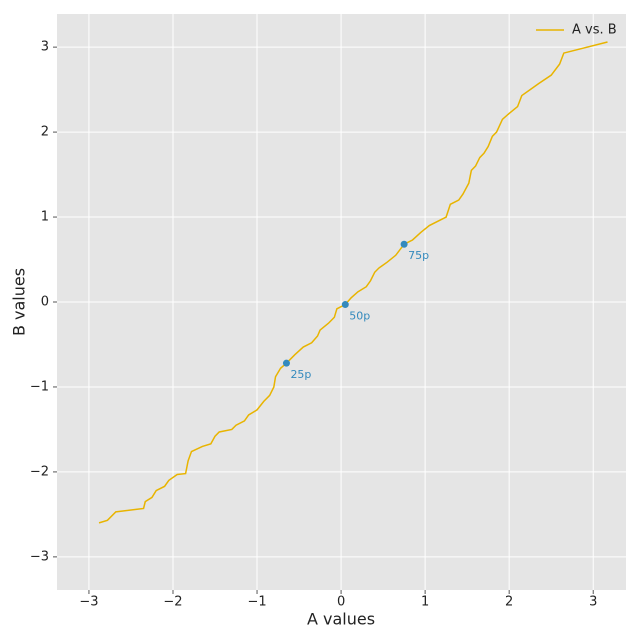 The height and width of the screenshot is (644, 640). I want to click on x-tick-label: 2, so click(509, 602).